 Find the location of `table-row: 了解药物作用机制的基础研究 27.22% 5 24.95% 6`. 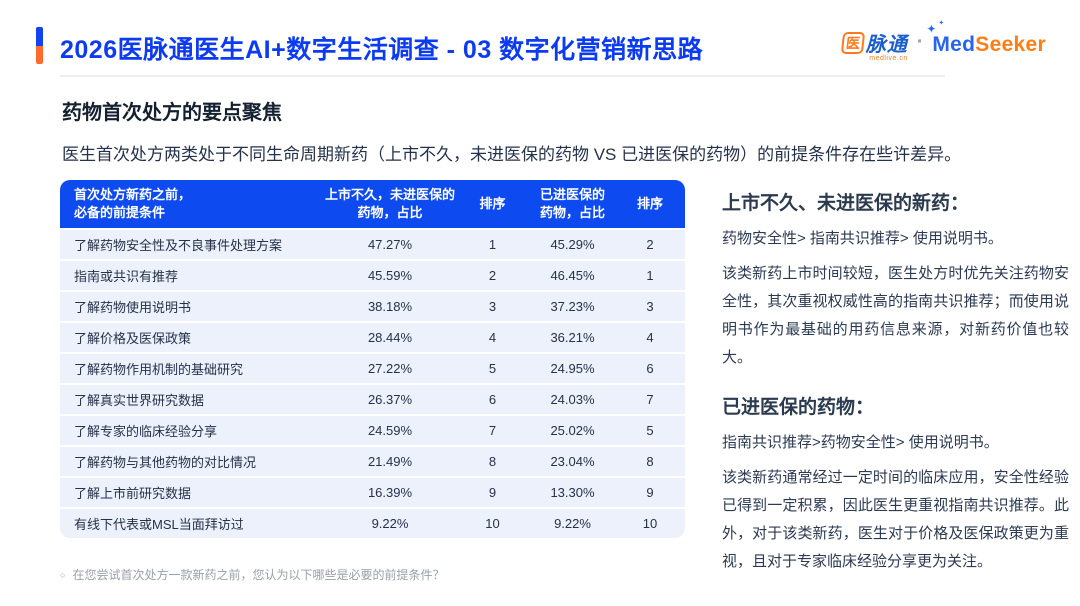

table-row: 了解药物作用机制的基础研究 27.22% 5 24.95% 6 is located at coordinates (372, 368).